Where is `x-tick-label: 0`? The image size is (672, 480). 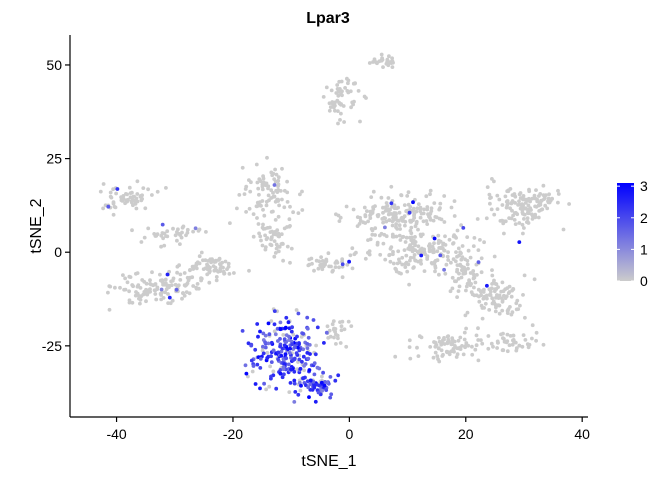
x-tick-label: 0 is located at coordinates (349, 434).